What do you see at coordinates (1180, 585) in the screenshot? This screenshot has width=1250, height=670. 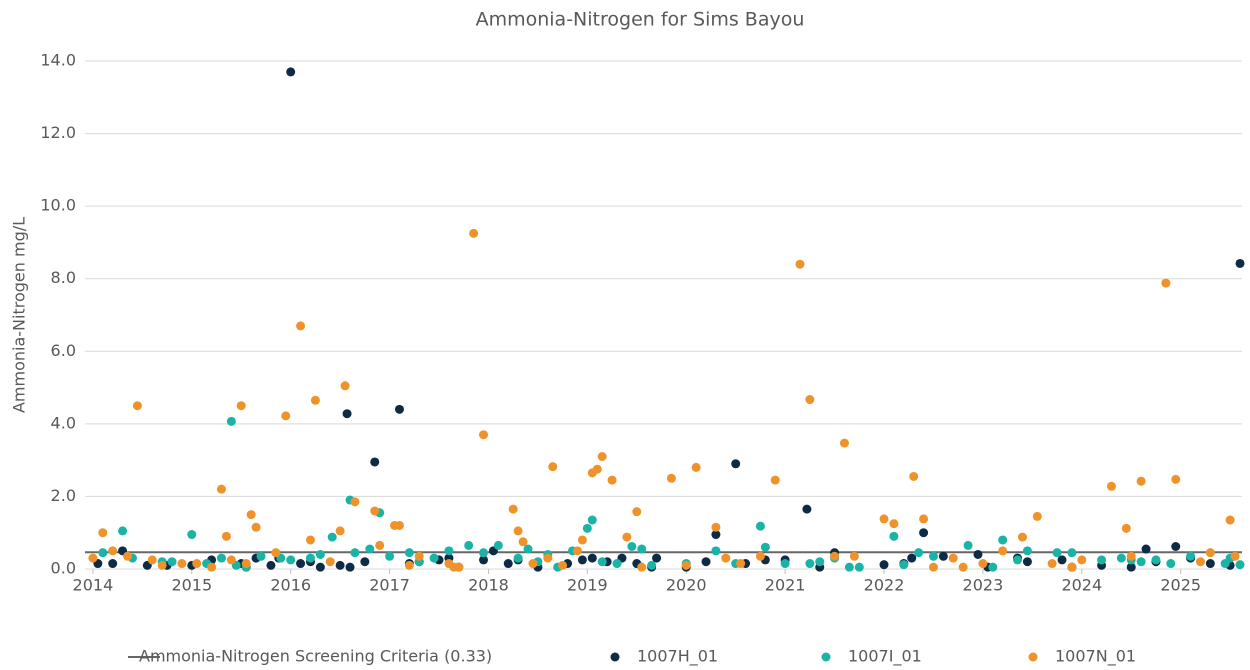 I see `x-tick-label: 2025` at bounding box center [1180, 585].